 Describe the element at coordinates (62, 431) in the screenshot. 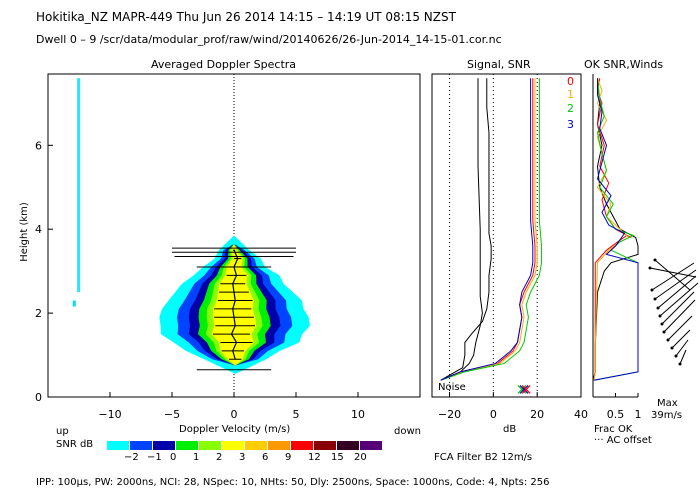

I see `up-label: up` at that location.